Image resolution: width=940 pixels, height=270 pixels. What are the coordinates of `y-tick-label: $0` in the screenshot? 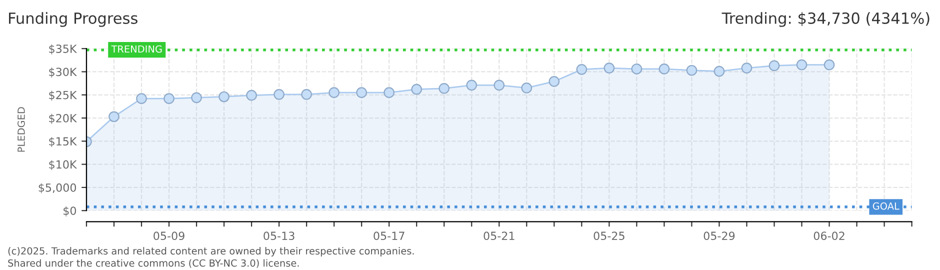 It's located at (70, 211).